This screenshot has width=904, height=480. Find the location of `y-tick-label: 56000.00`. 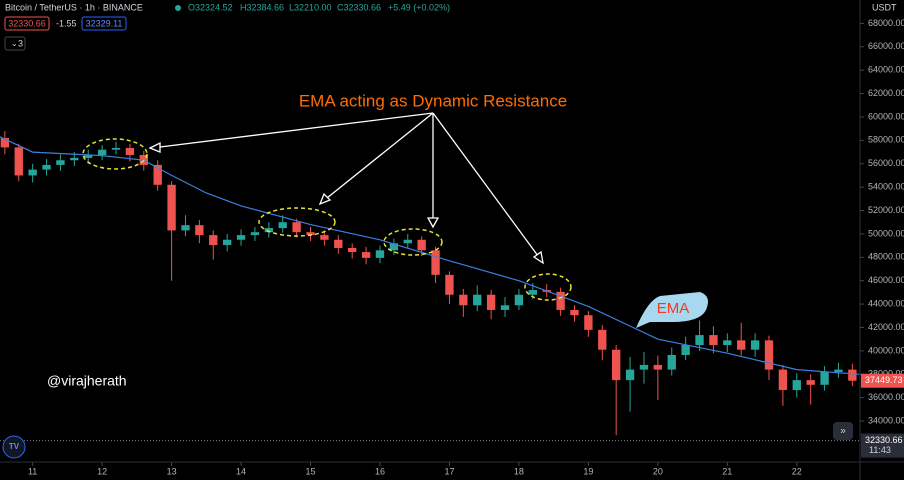

y-tick-label: 56000.00 is located at coordinates (886, 163).